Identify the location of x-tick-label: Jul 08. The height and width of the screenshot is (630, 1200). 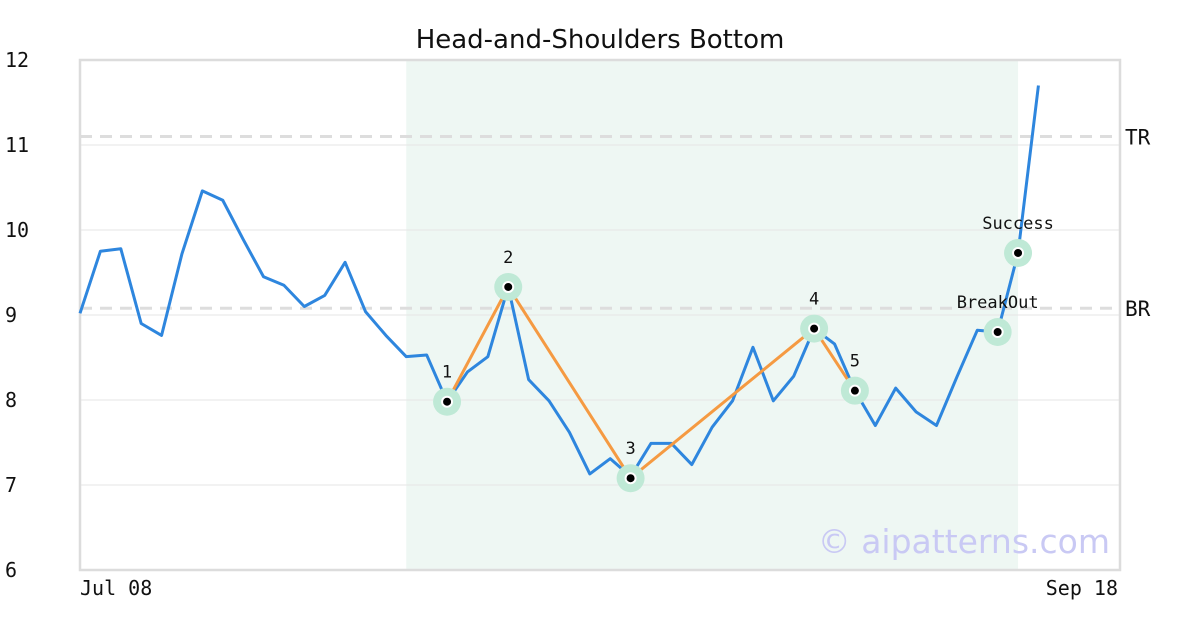
(116, 588).